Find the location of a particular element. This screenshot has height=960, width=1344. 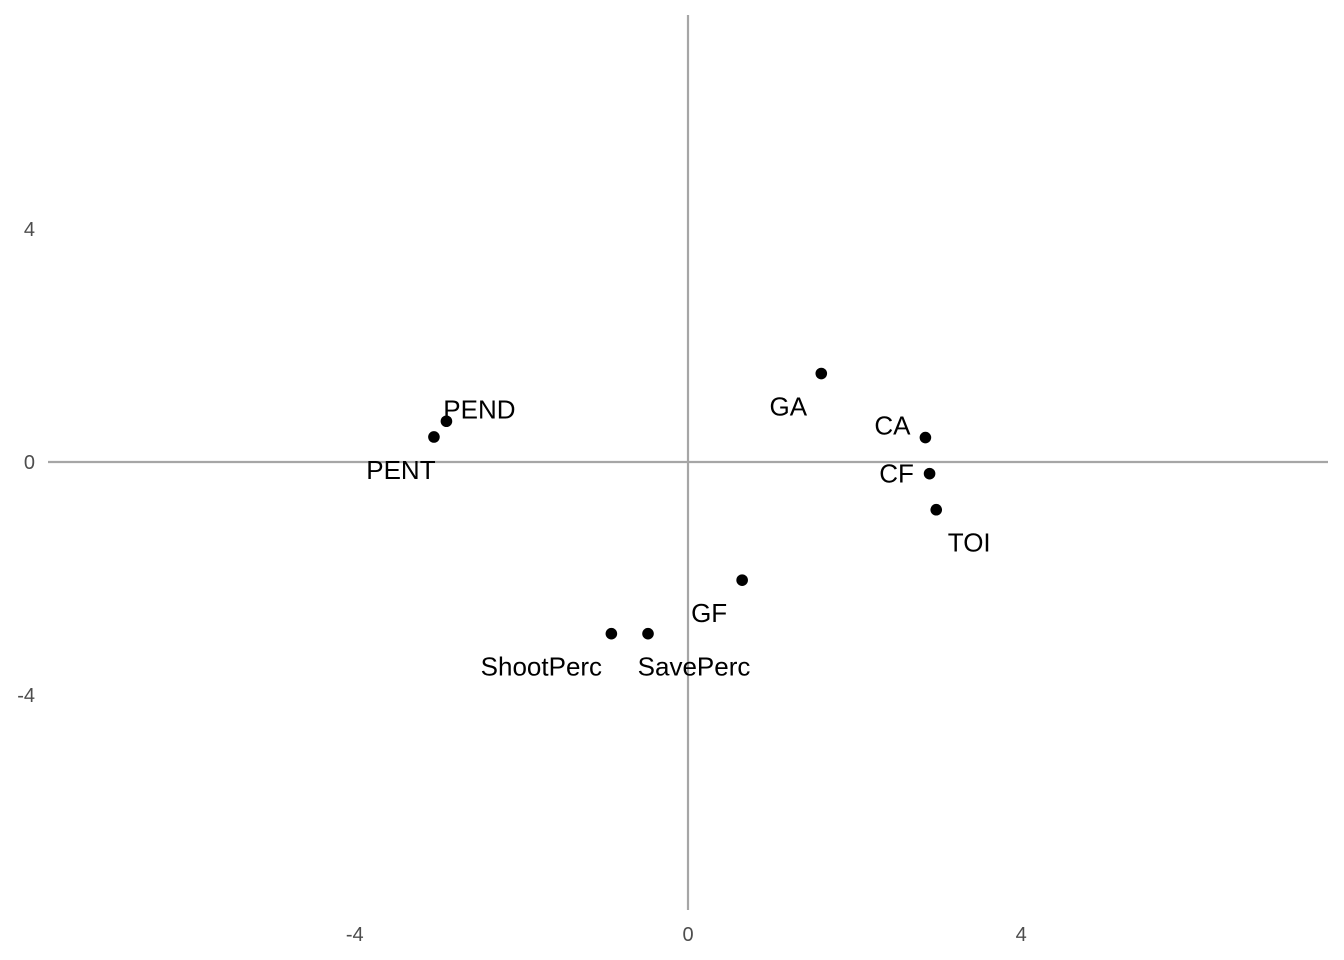

point-labels: PEND PENT GA CA CF TOI GF ShootPerc SavePerc is located at coordinates (678, 537).